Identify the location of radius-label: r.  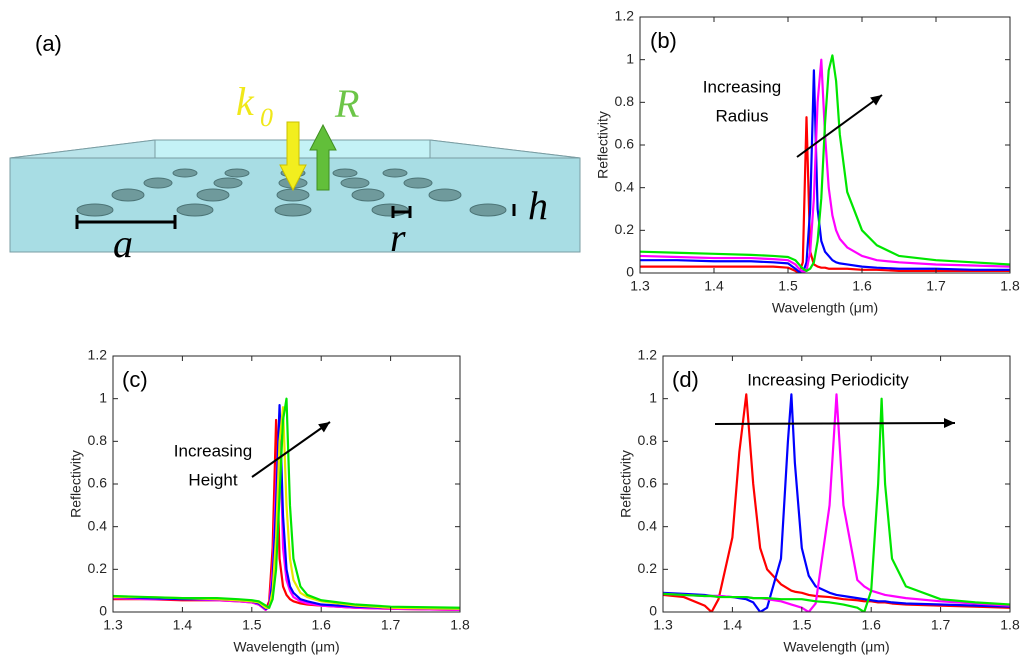
(398, 237).